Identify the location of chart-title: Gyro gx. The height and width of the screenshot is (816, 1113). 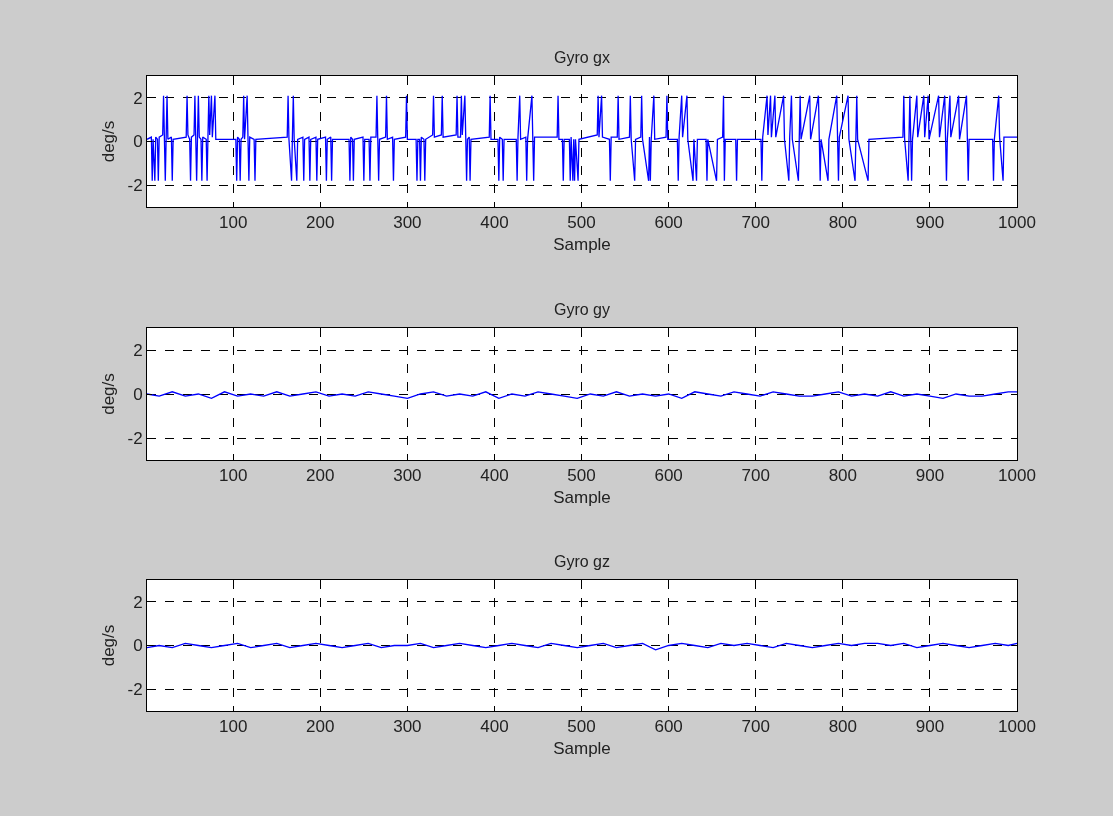
(582, 57).